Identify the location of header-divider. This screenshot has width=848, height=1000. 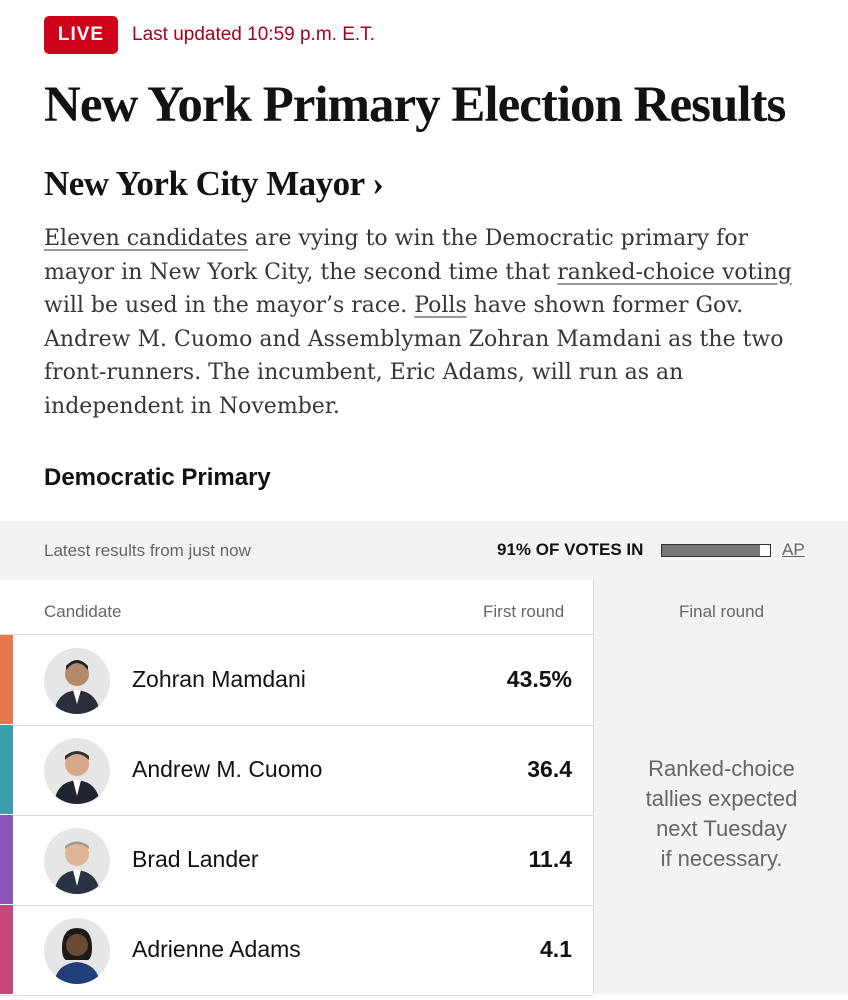
(296, 634).